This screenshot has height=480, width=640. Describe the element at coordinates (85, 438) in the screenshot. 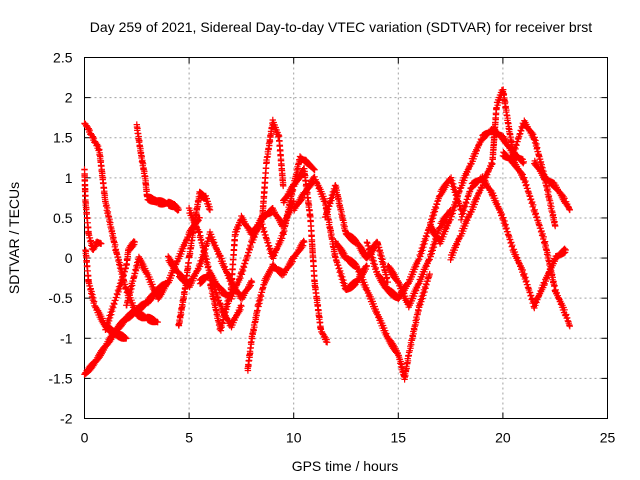

I see `x-tick-label: 0` at that location.